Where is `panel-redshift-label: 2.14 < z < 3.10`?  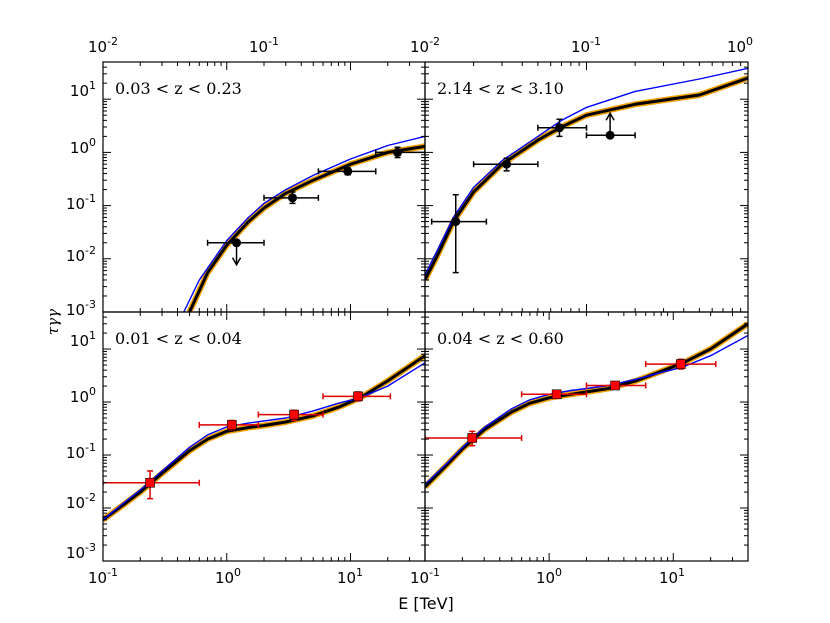
panel-redshift-label: 2.14 < z < 3.10 is located at coordinates (500, 88).